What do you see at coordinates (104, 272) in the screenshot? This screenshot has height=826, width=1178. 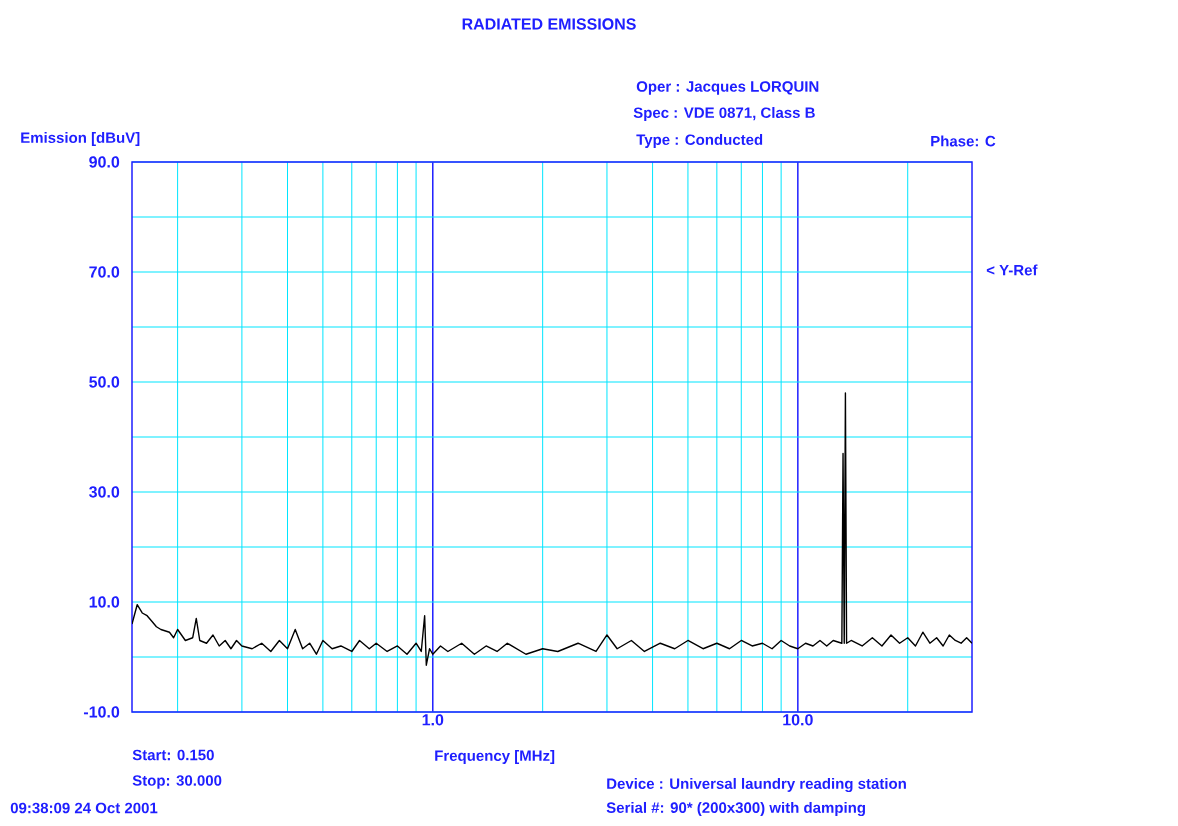 I see `y-tick-label: 70.0` at bounding box center [104, 272].